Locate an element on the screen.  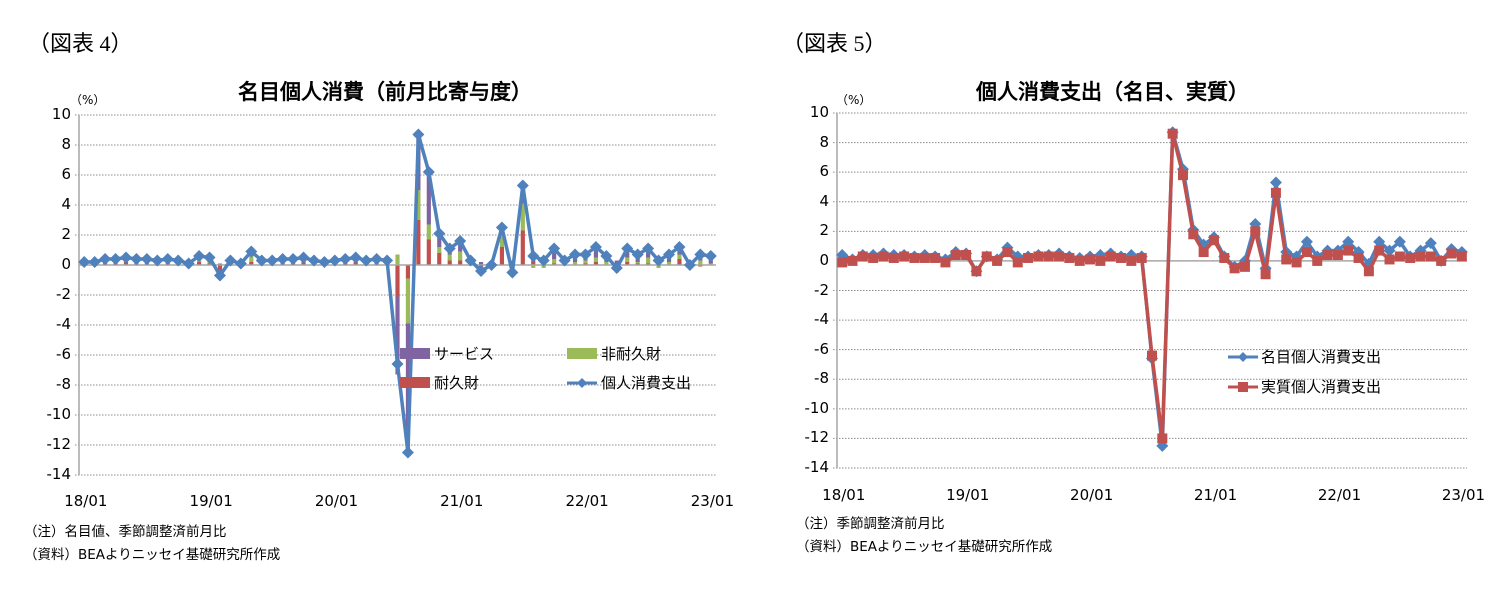
line-diamond-marker-icon is located at coordinates (1243, 356).